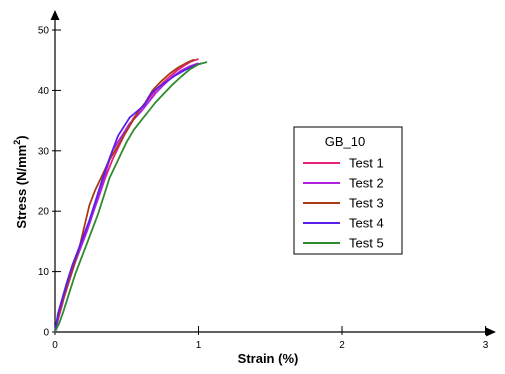 This screenshot has height=374, width=505. What do you see at coordinates (21, 187) in the screenshot?
I see `y-axis-title-main: Stress (N/mm` at bounding box center [21, 187].